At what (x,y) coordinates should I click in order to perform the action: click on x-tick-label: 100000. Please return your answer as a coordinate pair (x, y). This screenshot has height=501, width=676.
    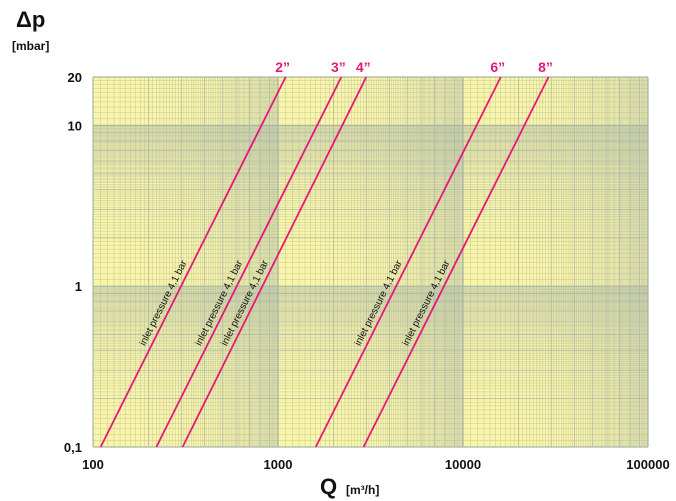
    Looking at the image, I should click on (647, 464).